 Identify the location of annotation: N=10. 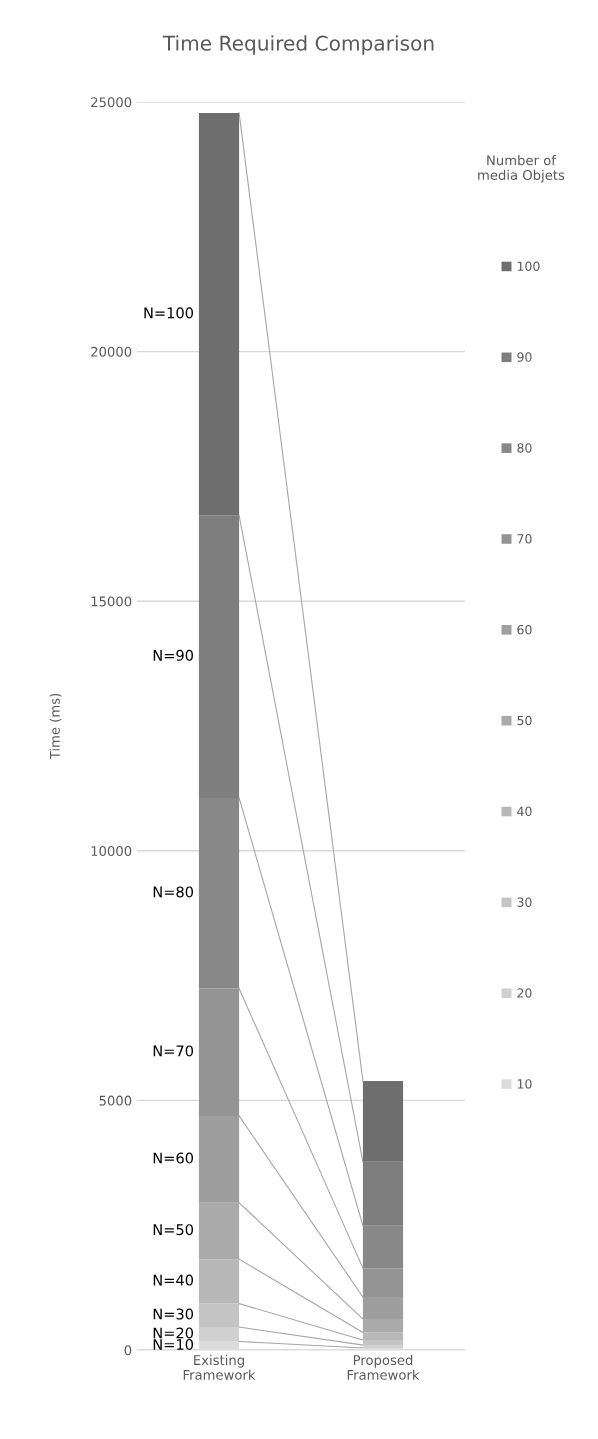
(173, 1344).